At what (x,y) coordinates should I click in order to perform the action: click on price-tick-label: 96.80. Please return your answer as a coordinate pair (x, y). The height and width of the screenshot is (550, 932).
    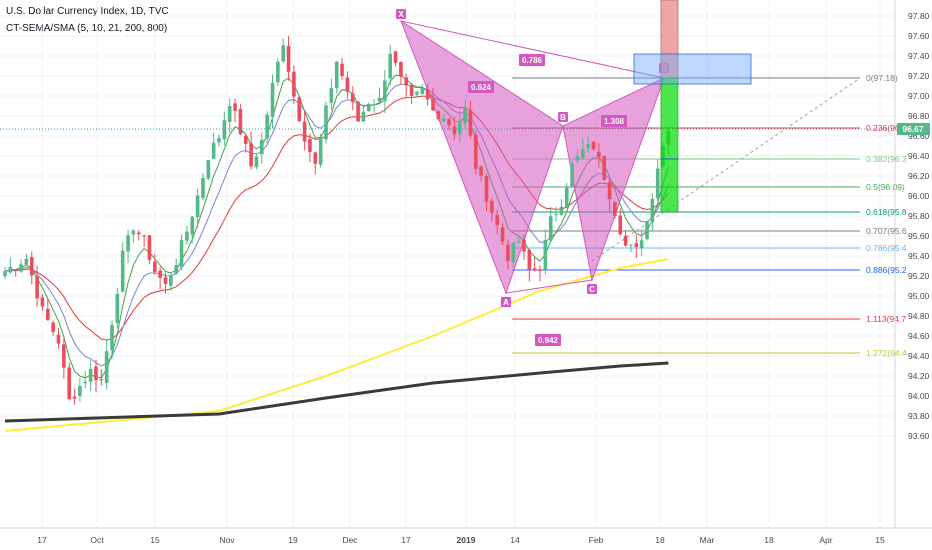
    Looking at the image, I should click on (919, 116).